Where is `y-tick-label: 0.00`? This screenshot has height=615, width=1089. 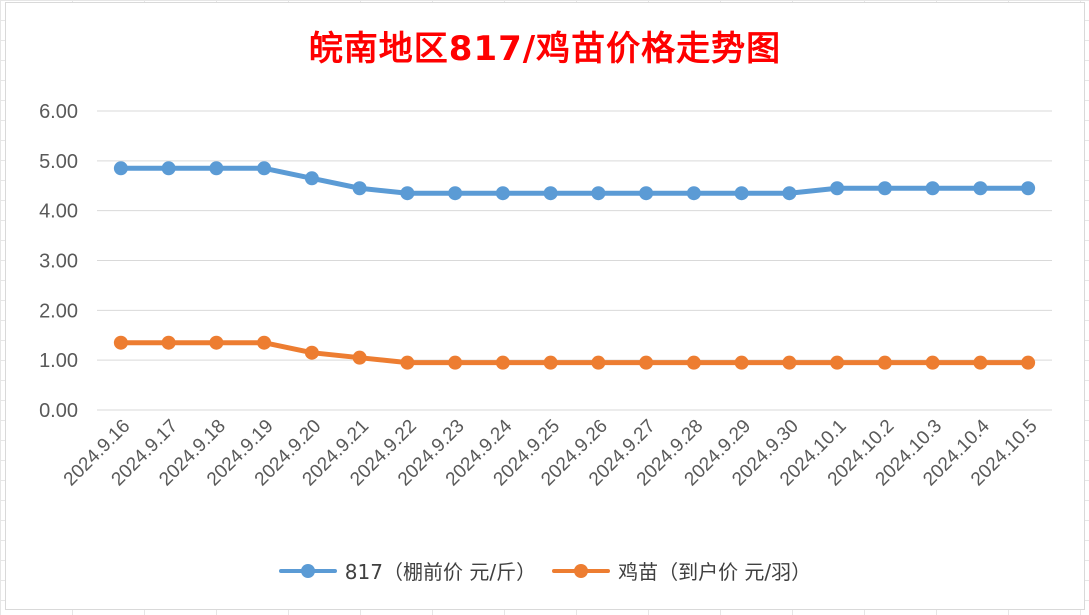
y-tick-label: 0.00 is located at coordinates (58, 411).